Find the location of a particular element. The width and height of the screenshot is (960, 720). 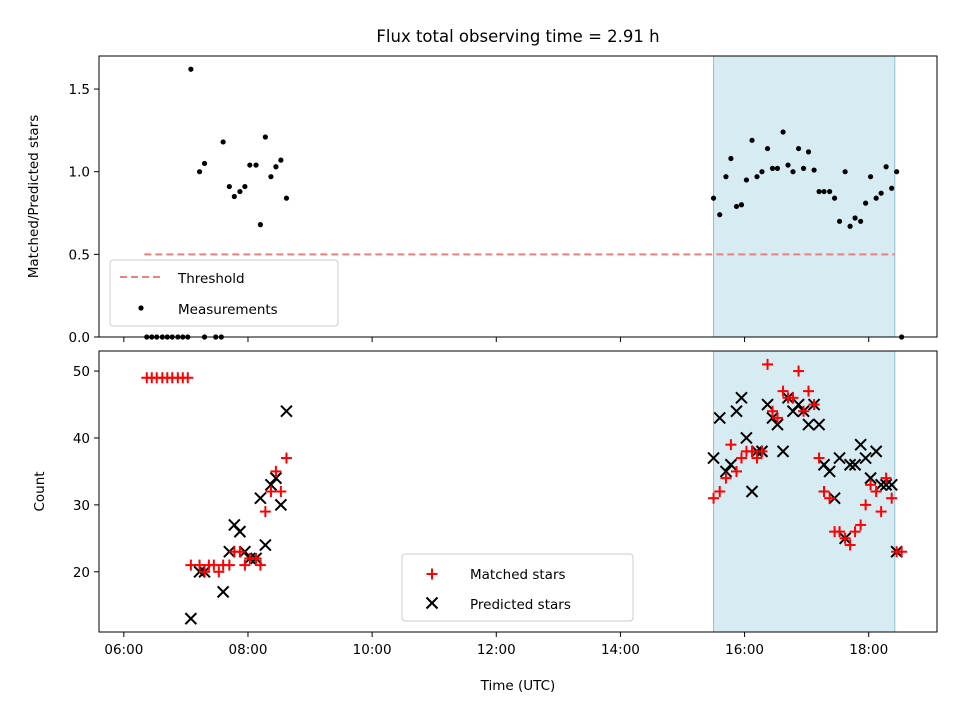

legend-matched-label: Matched stars is located at coordinates (518, 575).